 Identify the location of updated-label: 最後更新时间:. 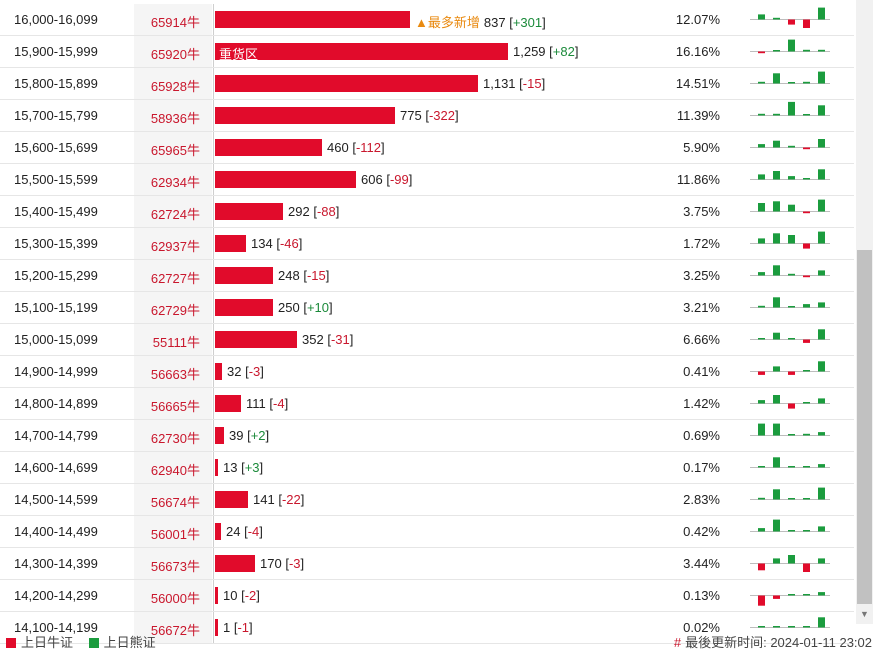
(726, 642).